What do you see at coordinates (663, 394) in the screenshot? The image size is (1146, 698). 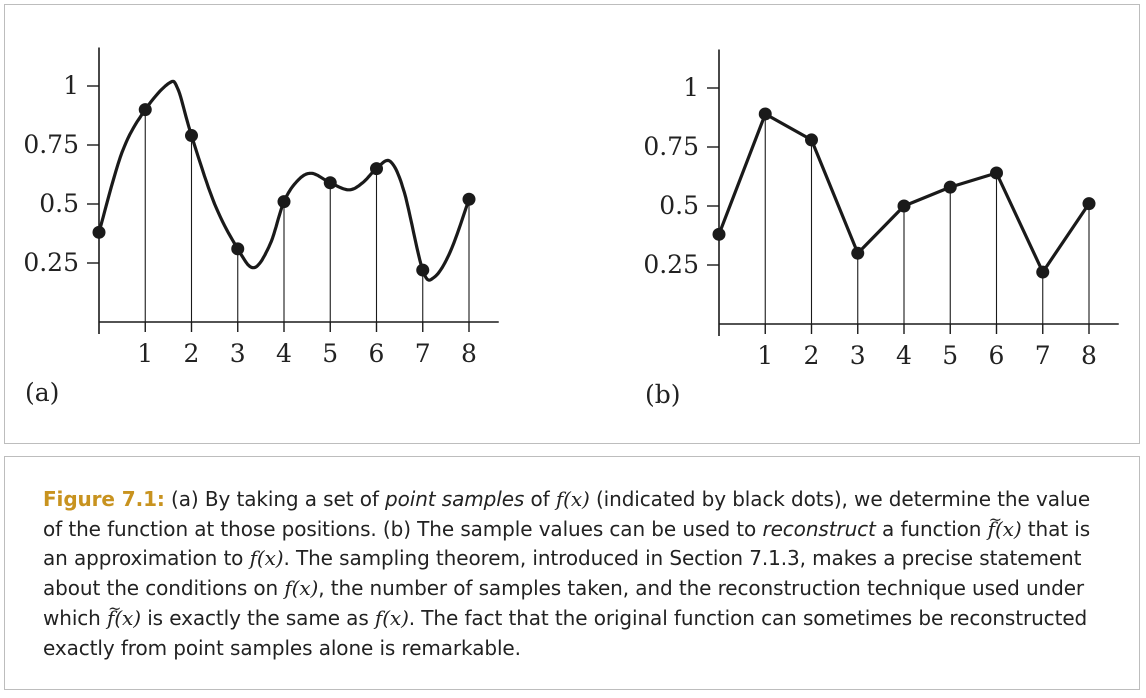 I see `subplot-label: (b)` at bounding box center [663, 394].